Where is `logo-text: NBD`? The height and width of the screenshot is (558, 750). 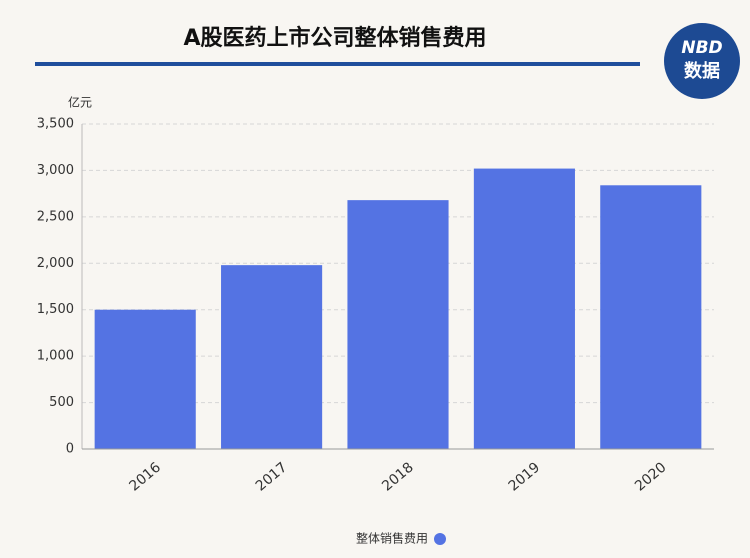
logo-text: NBD is located at coordinates (701, 48).